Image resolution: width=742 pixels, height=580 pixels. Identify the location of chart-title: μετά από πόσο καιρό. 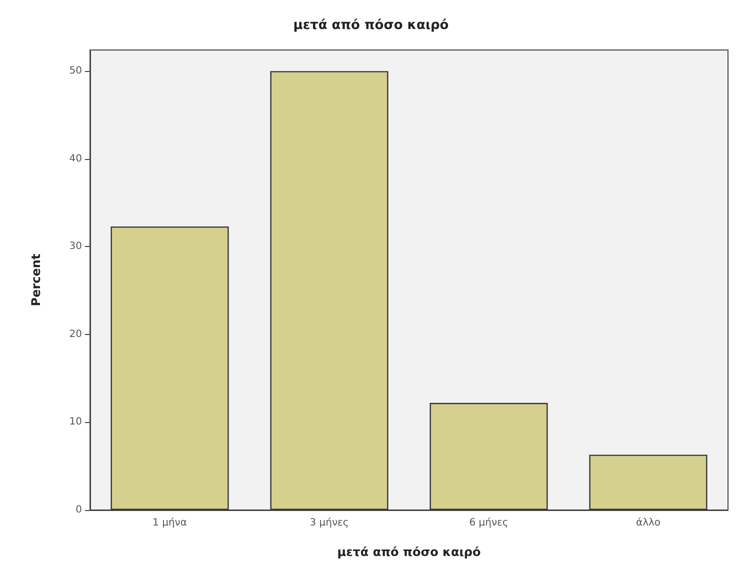
(371, 25).